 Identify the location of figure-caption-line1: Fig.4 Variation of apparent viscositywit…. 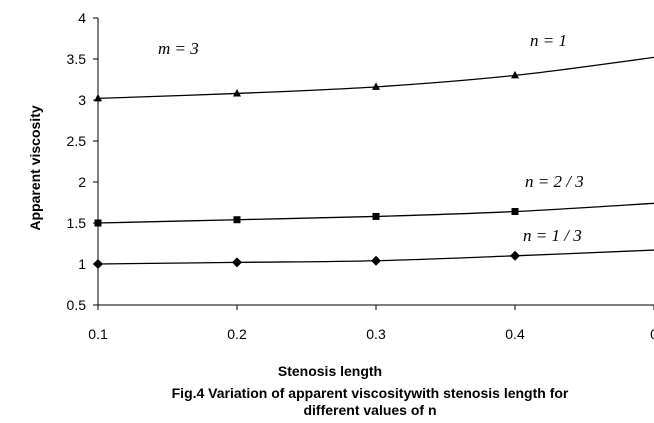
(370, 393).